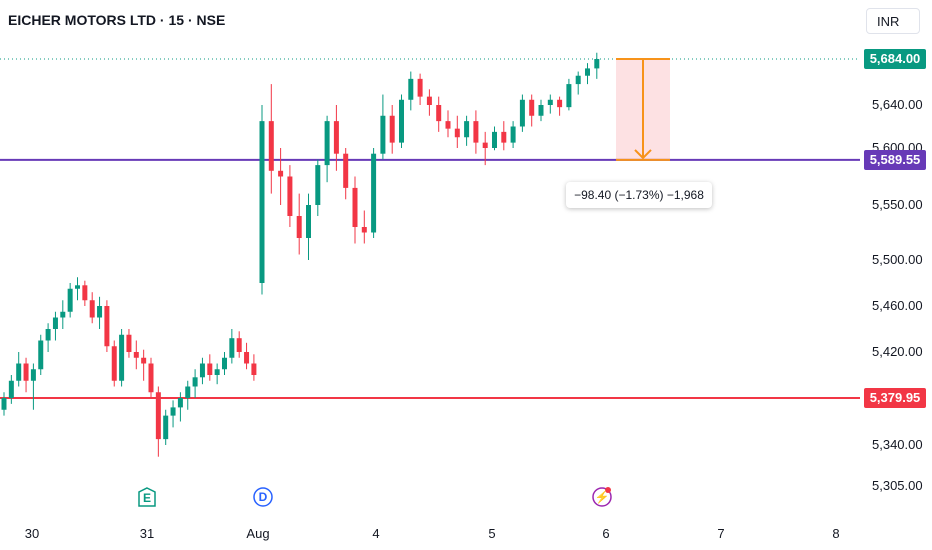 The height and width of the screenshot is (550, 932). What do you see at coordinates (897, 444) in the screenshot?
I see `price-tick-label: 5,340.00` at bounding box center [897, 444].